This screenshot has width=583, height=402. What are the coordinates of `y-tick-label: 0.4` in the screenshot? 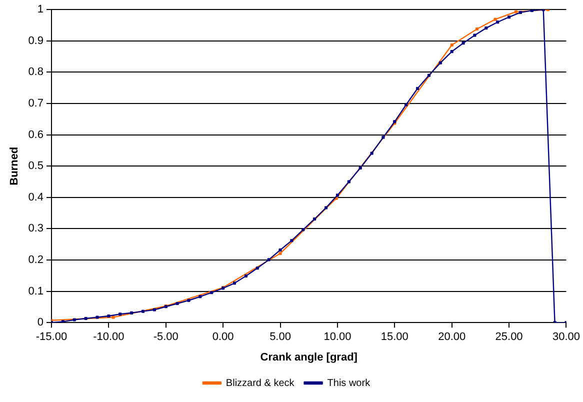 It's located at (36, 197).